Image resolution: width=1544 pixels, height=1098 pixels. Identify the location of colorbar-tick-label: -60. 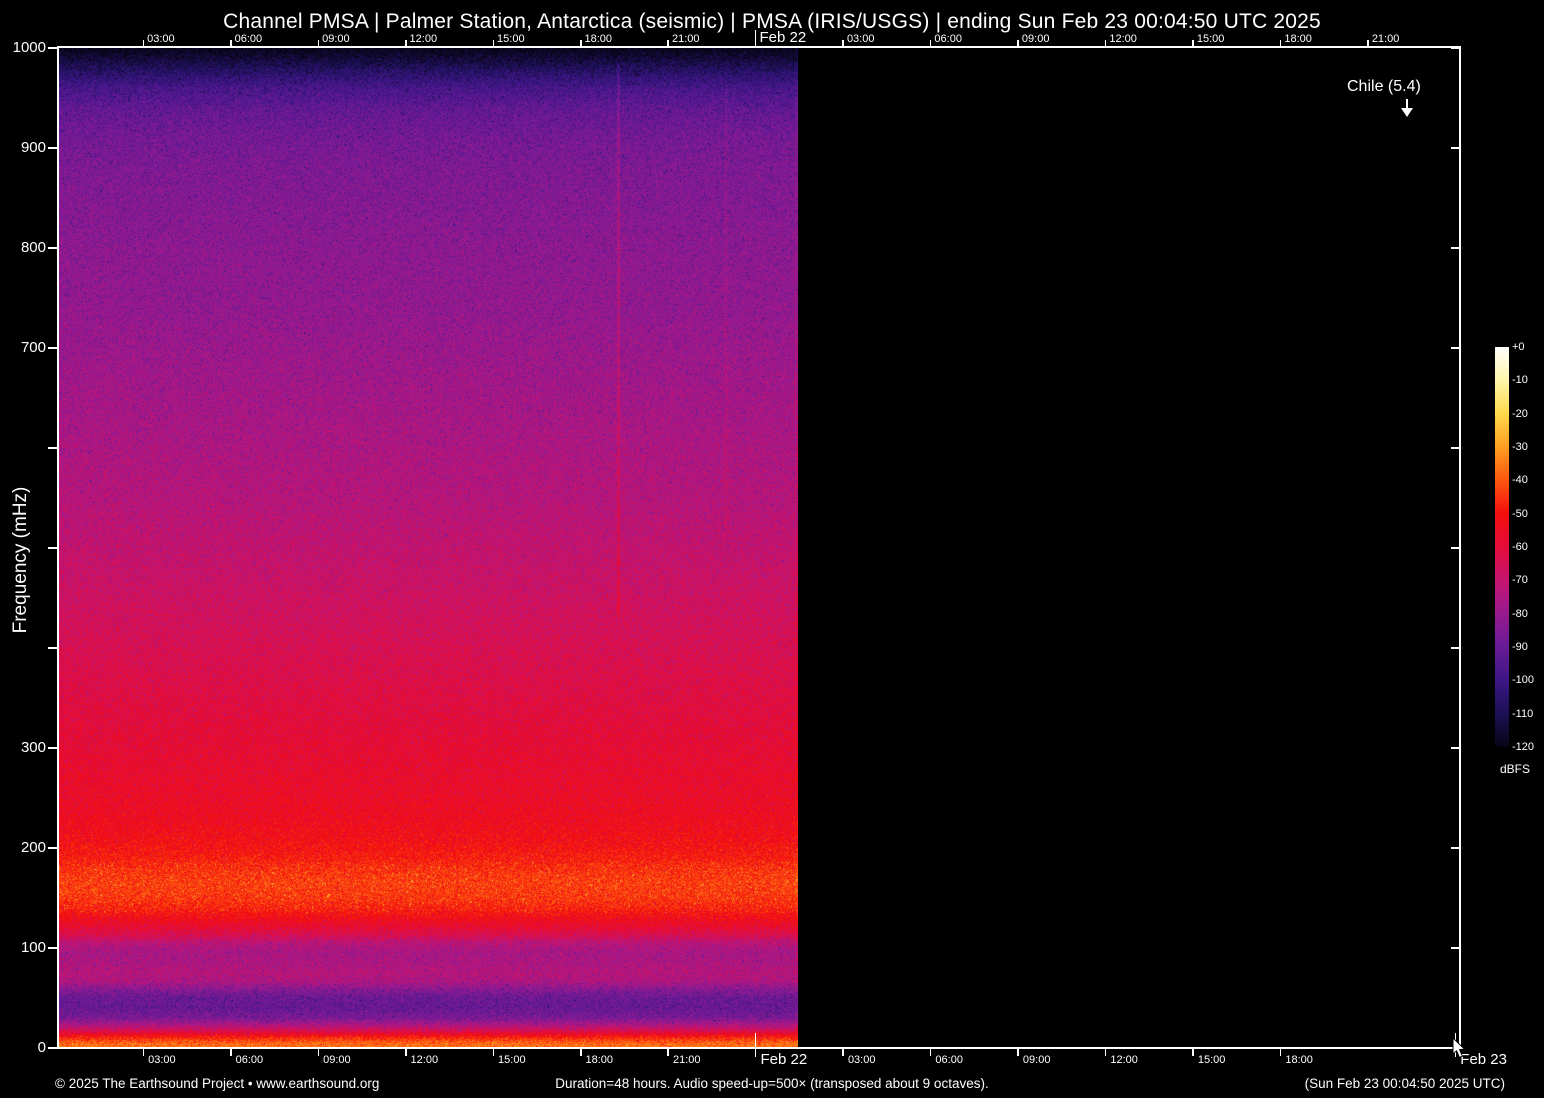
(1520, 547).